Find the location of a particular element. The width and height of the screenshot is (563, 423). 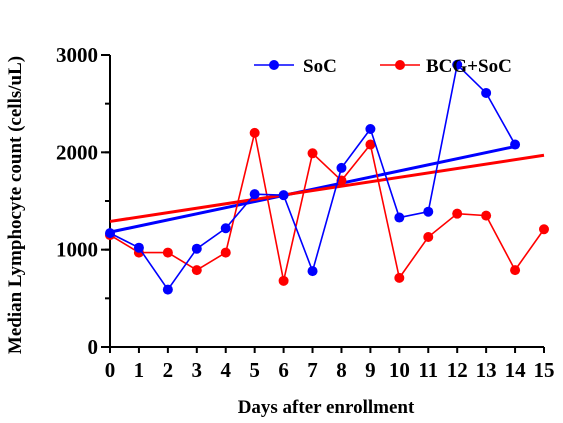

legend: SoC BCG+SoC is located at coordinates (383, 66).